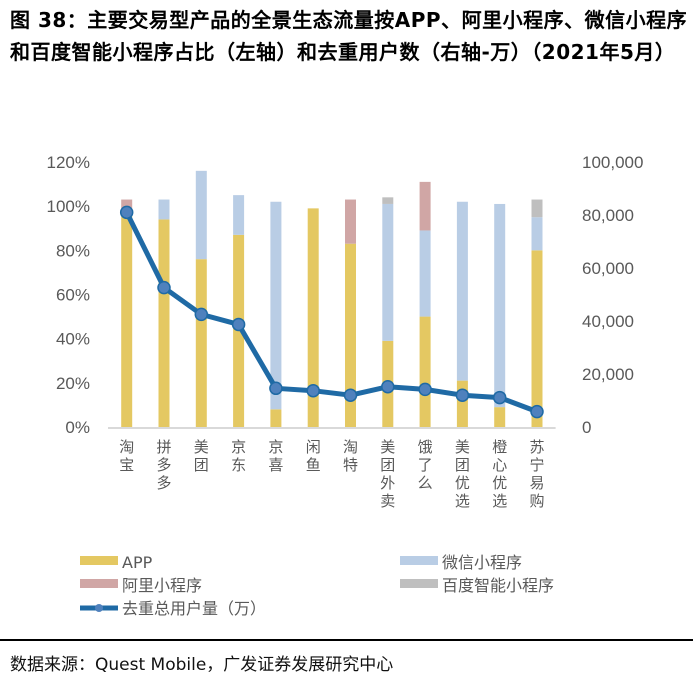  I want to click on left-tick-label: 100%, so click(68, 206).